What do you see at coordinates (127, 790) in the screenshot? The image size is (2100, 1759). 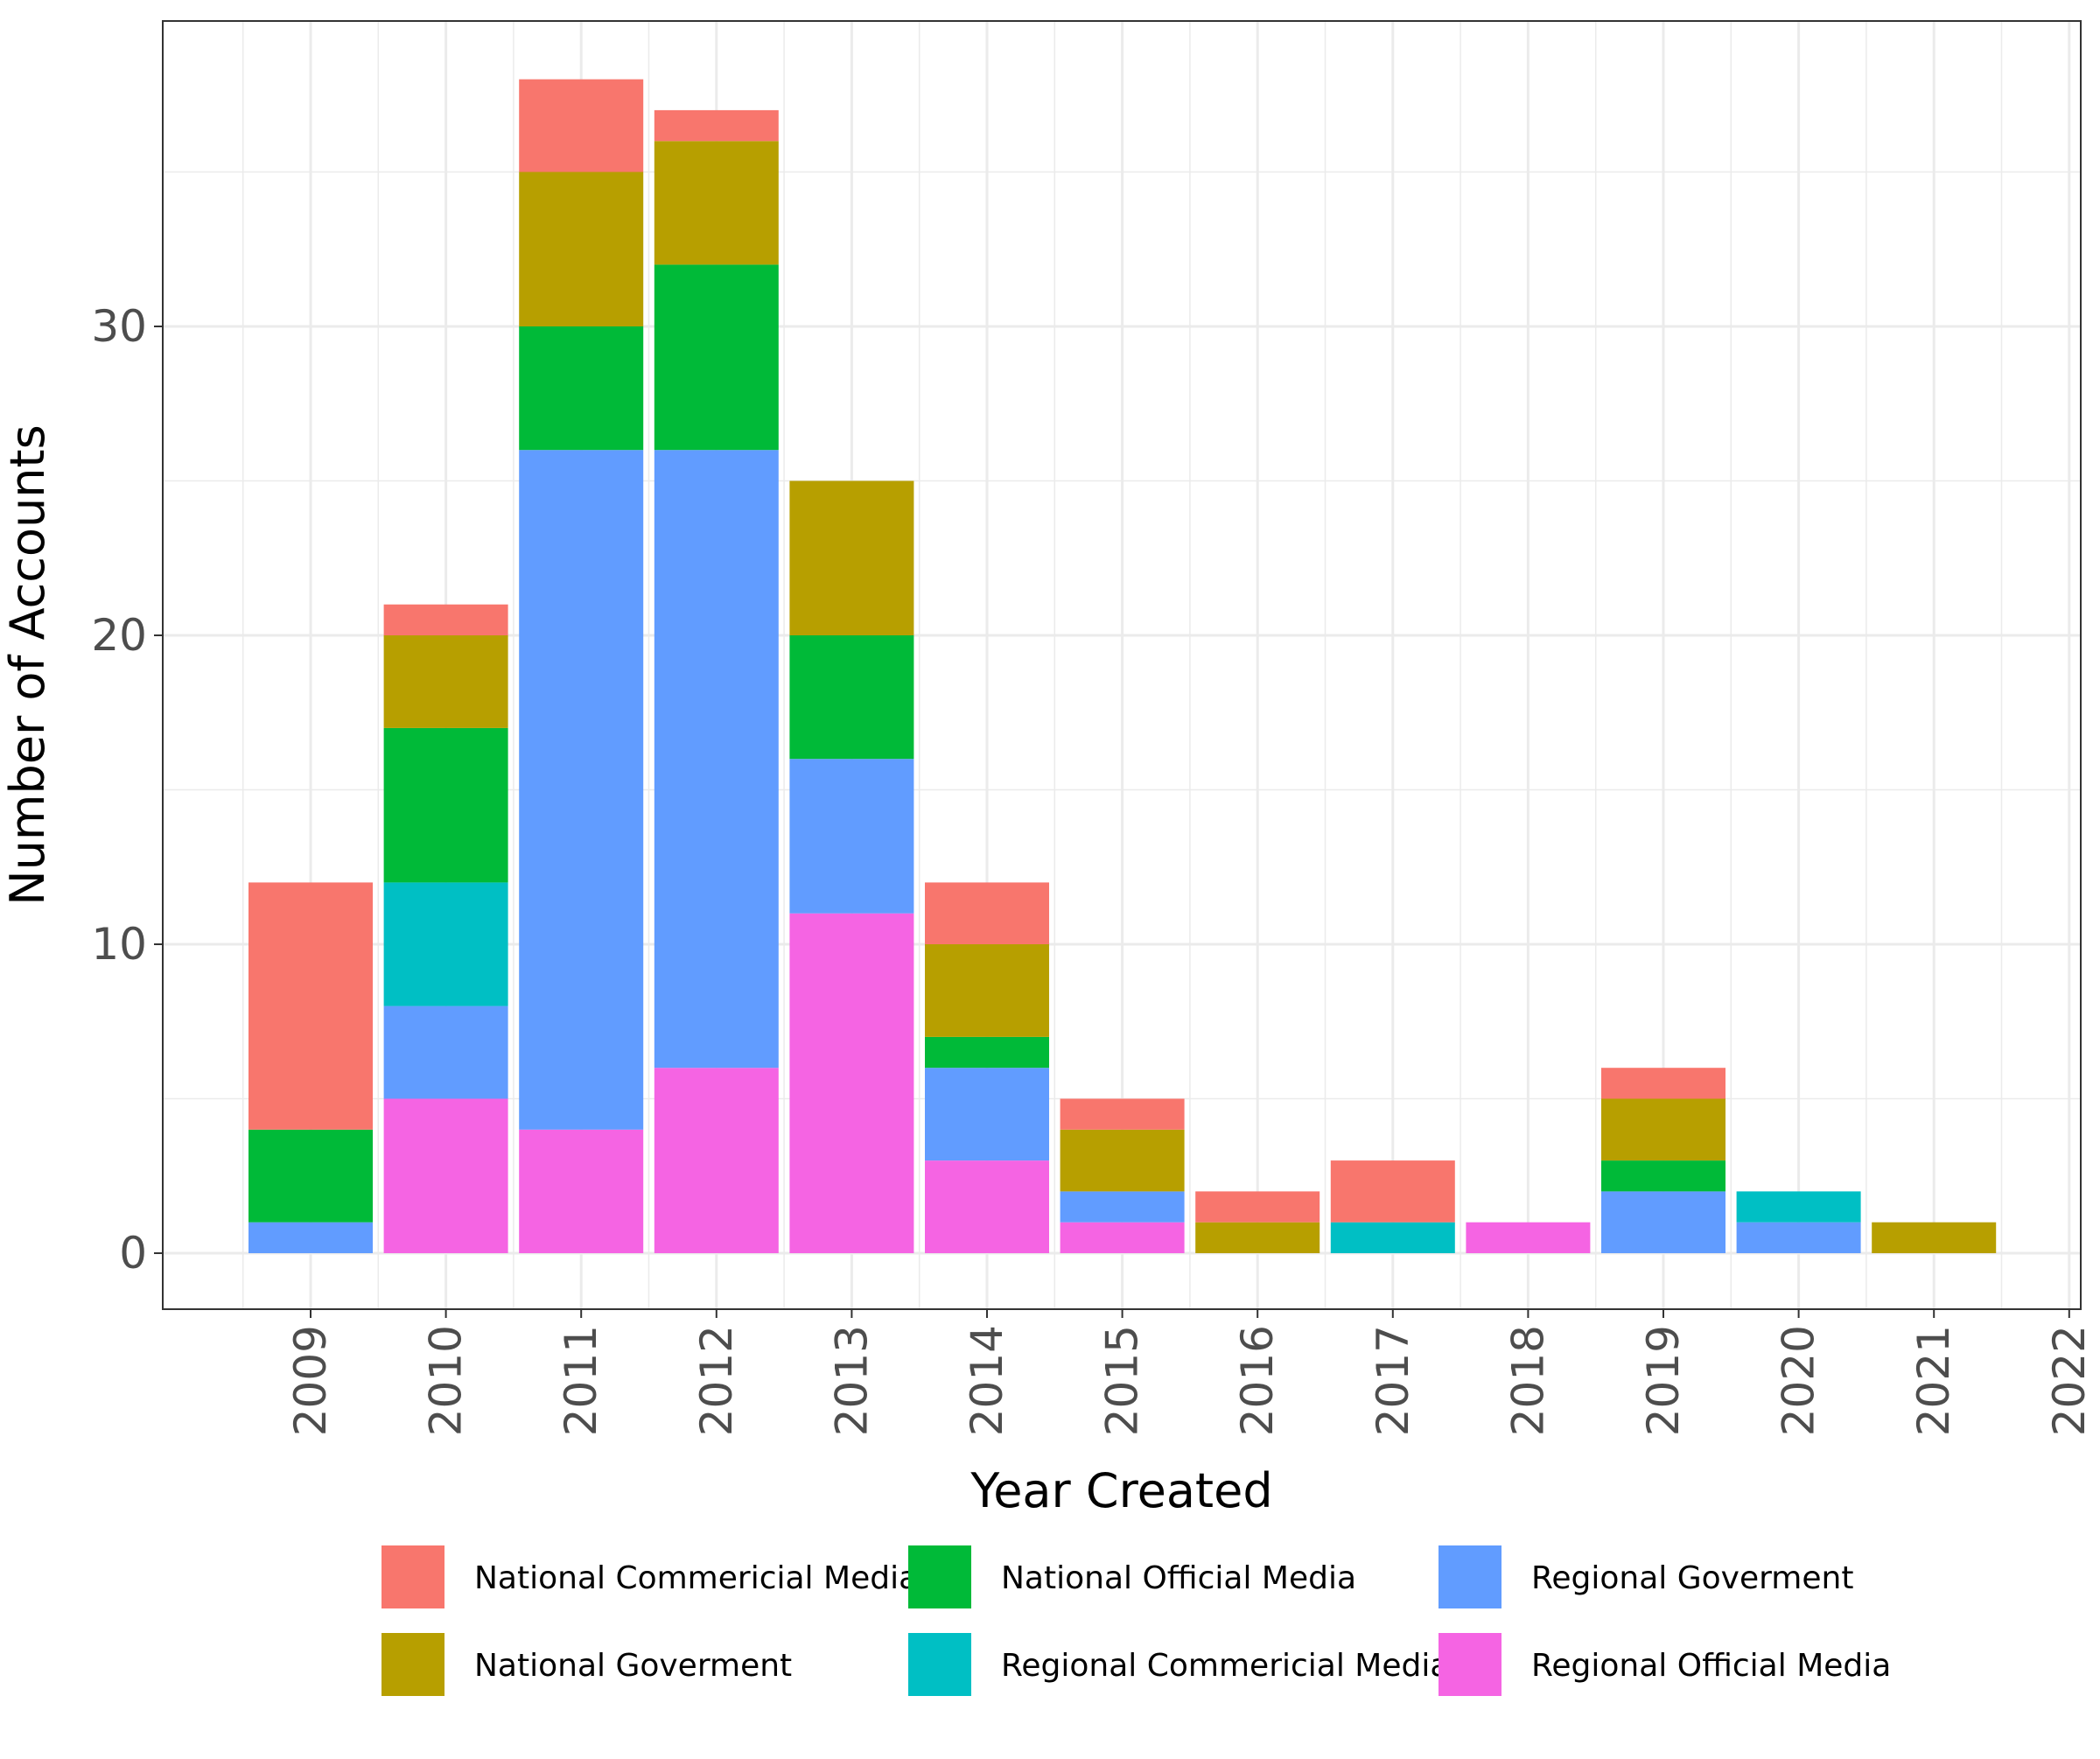 I see `y-axis: 0 10 20 30` at bounding box center [127, 790].